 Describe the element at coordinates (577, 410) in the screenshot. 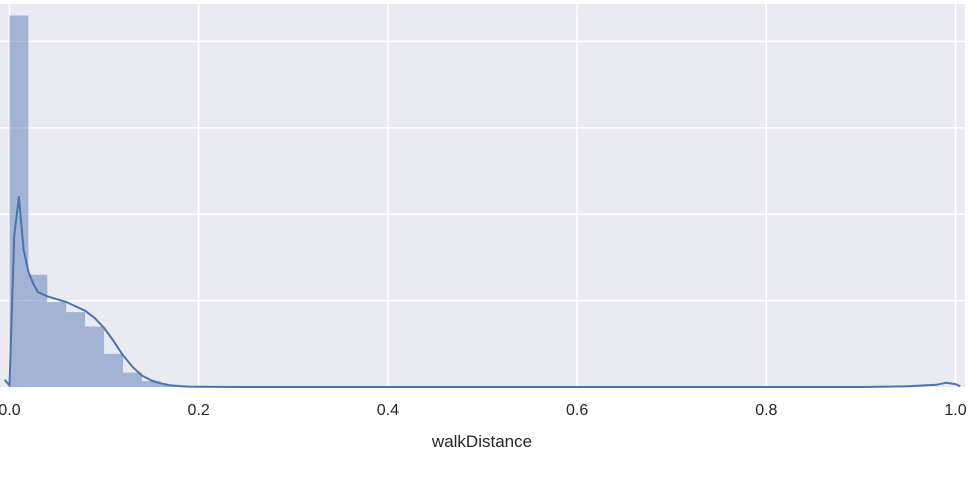

I see `x-tick-label-3: 0.6` at that location.